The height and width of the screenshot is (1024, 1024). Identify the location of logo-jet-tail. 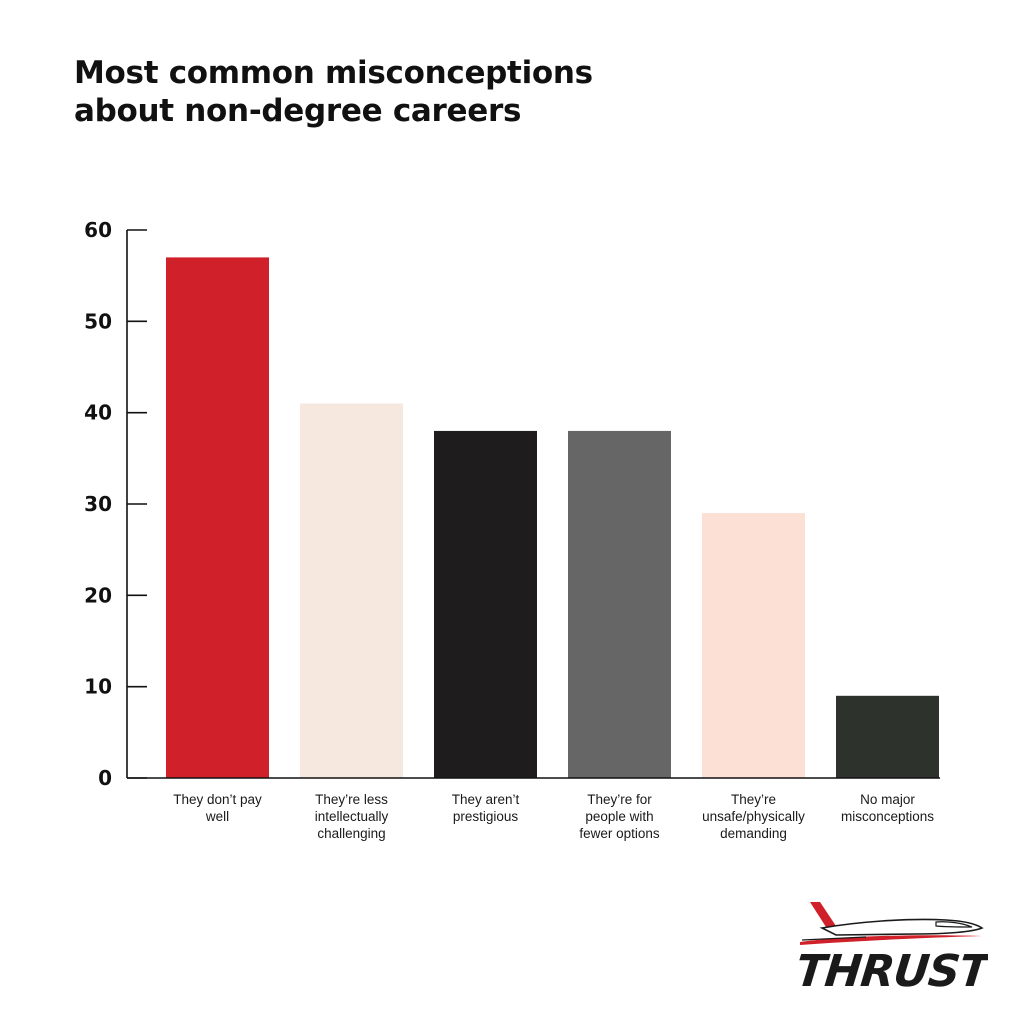
(823, 914).